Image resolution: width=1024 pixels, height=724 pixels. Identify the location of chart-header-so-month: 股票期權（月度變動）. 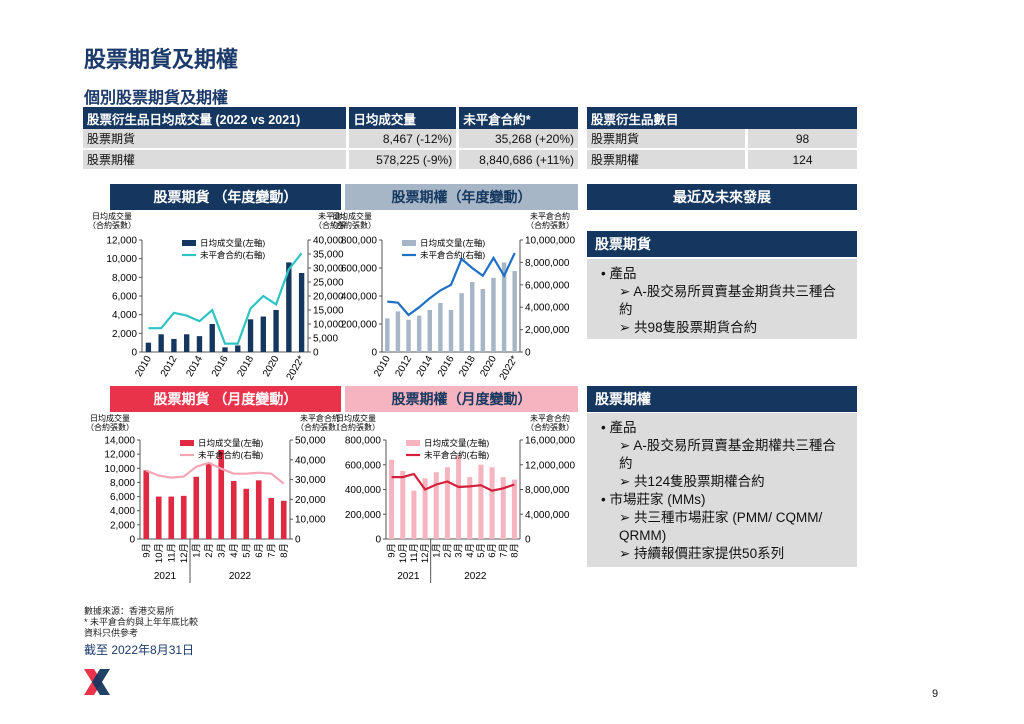
(461, 399).